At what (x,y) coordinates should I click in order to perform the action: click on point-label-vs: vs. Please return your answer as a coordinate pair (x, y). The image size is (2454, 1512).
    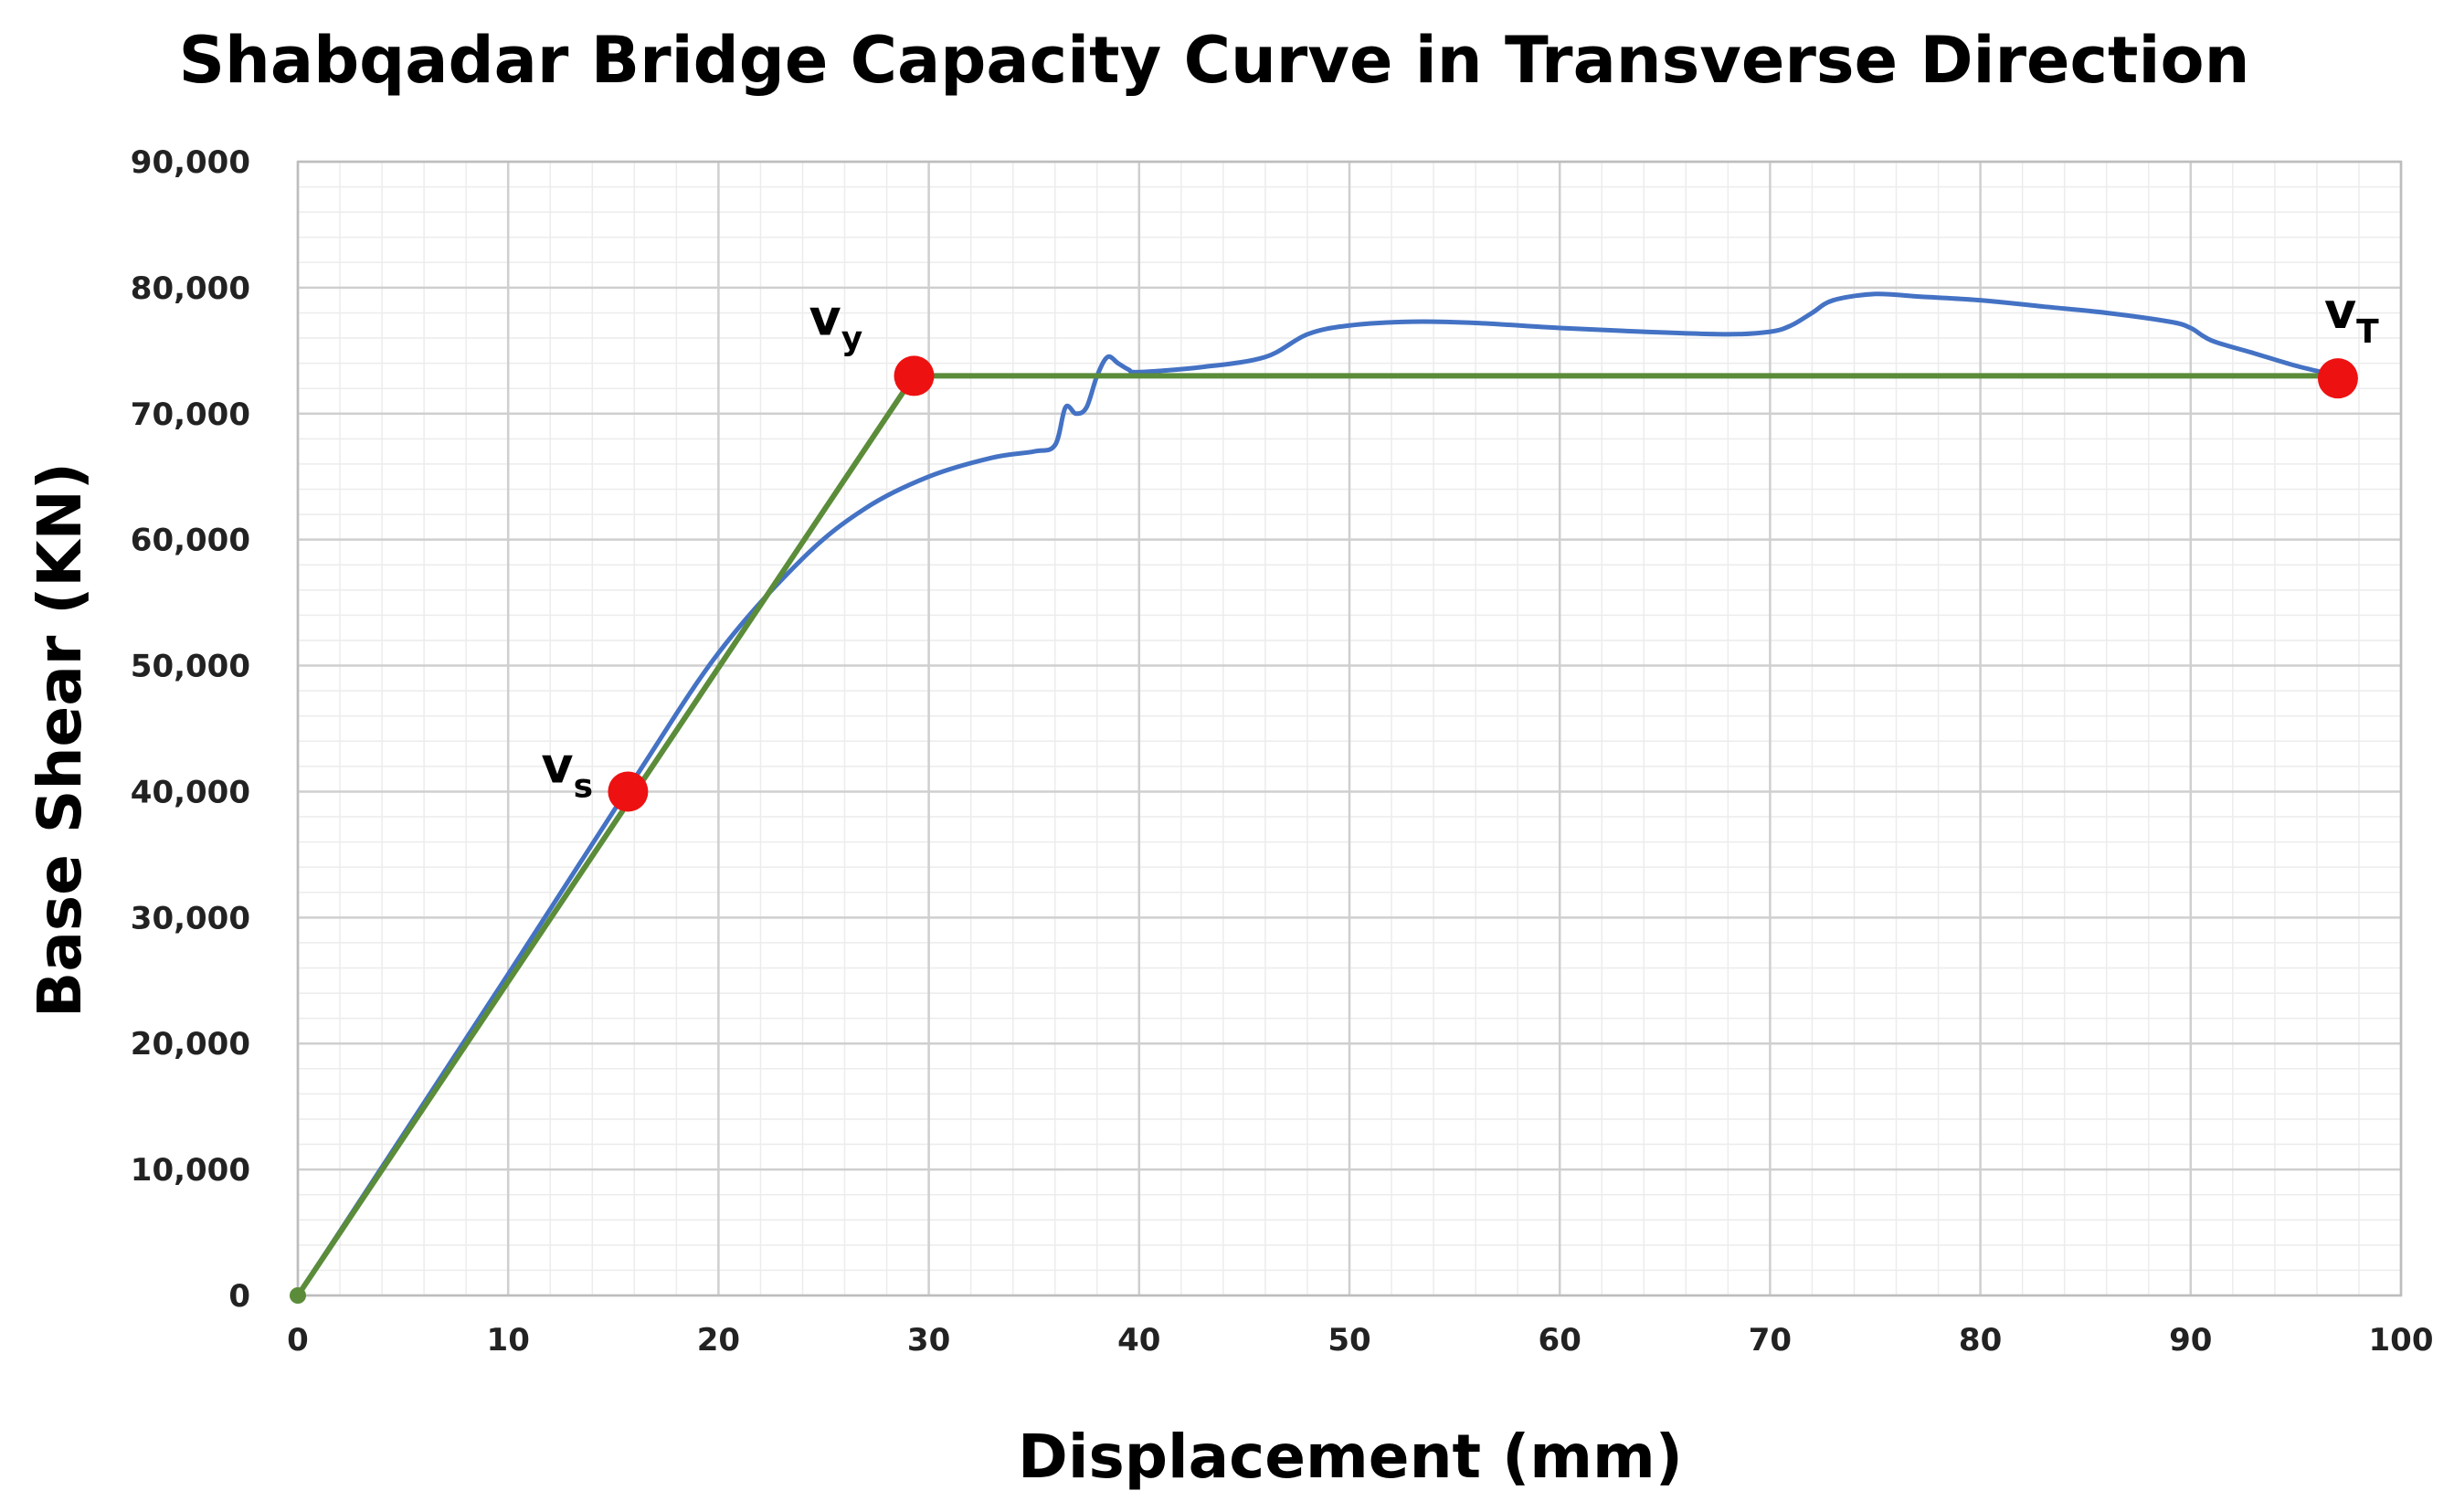
    Looking at the image, I should click on (567, 770).